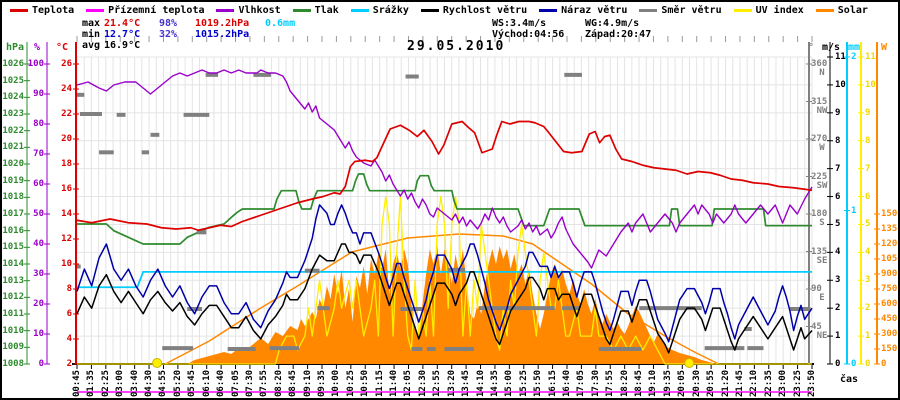 This screenshot has width=900, height=400. What do you see at coordinates (278, 383) in the screenshot?
I see `time-tick-label: 08:20` at bounding box center [278, 383].